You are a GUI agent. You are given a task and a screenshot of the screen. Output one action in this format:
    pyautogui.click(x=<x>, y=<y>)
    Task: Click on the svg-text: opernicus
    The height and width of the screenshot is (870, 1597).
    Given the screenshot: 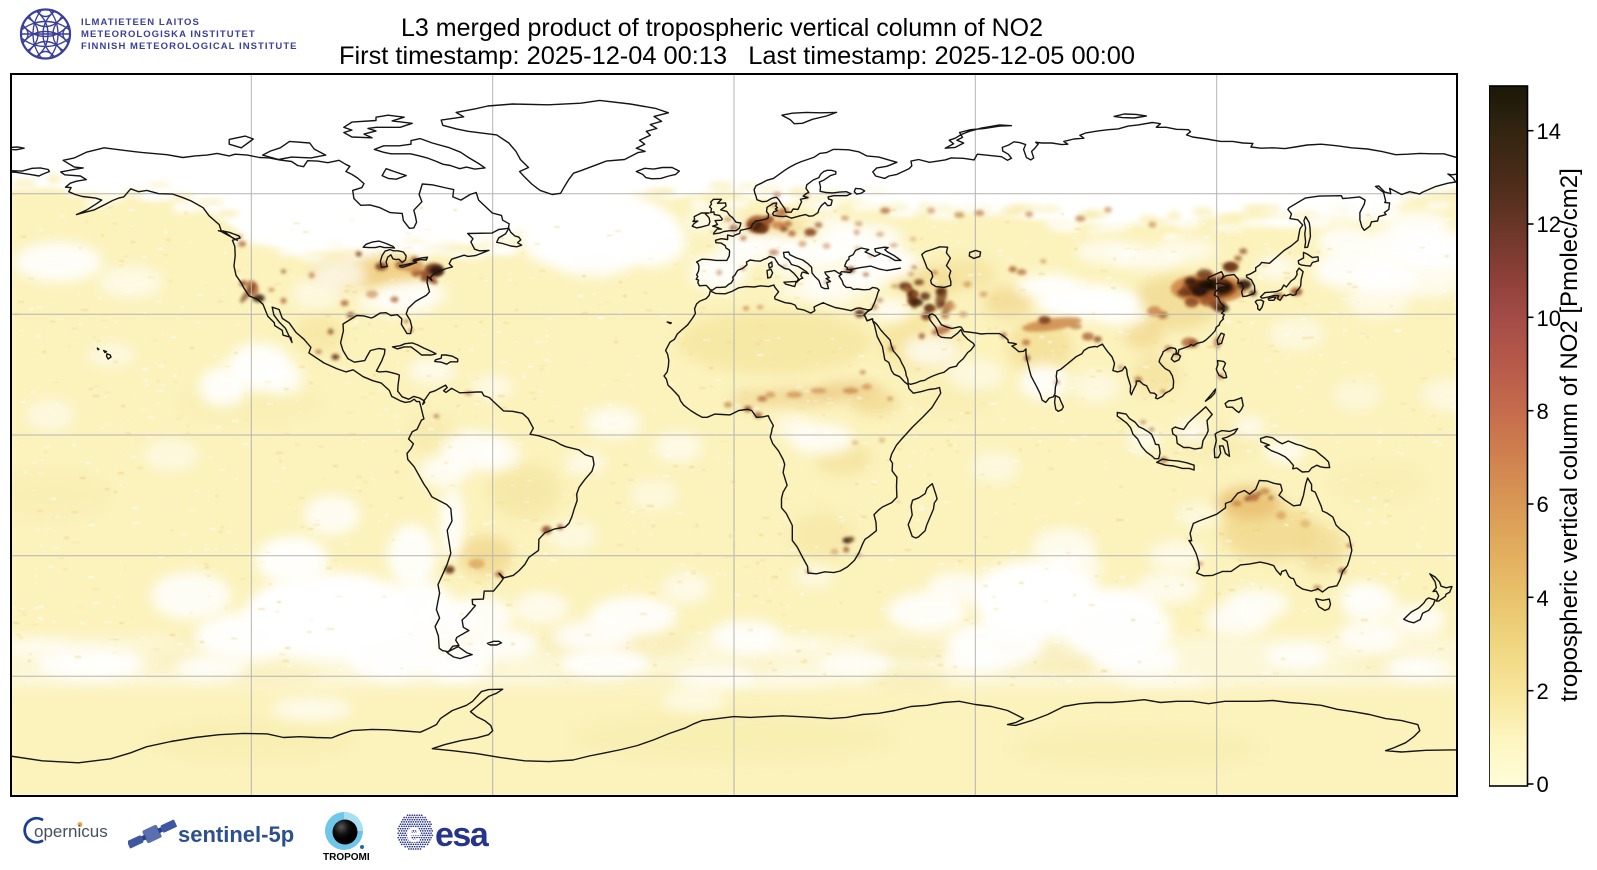 What is the action you would take?
    pyautogui.click(x=71, y=831)
    